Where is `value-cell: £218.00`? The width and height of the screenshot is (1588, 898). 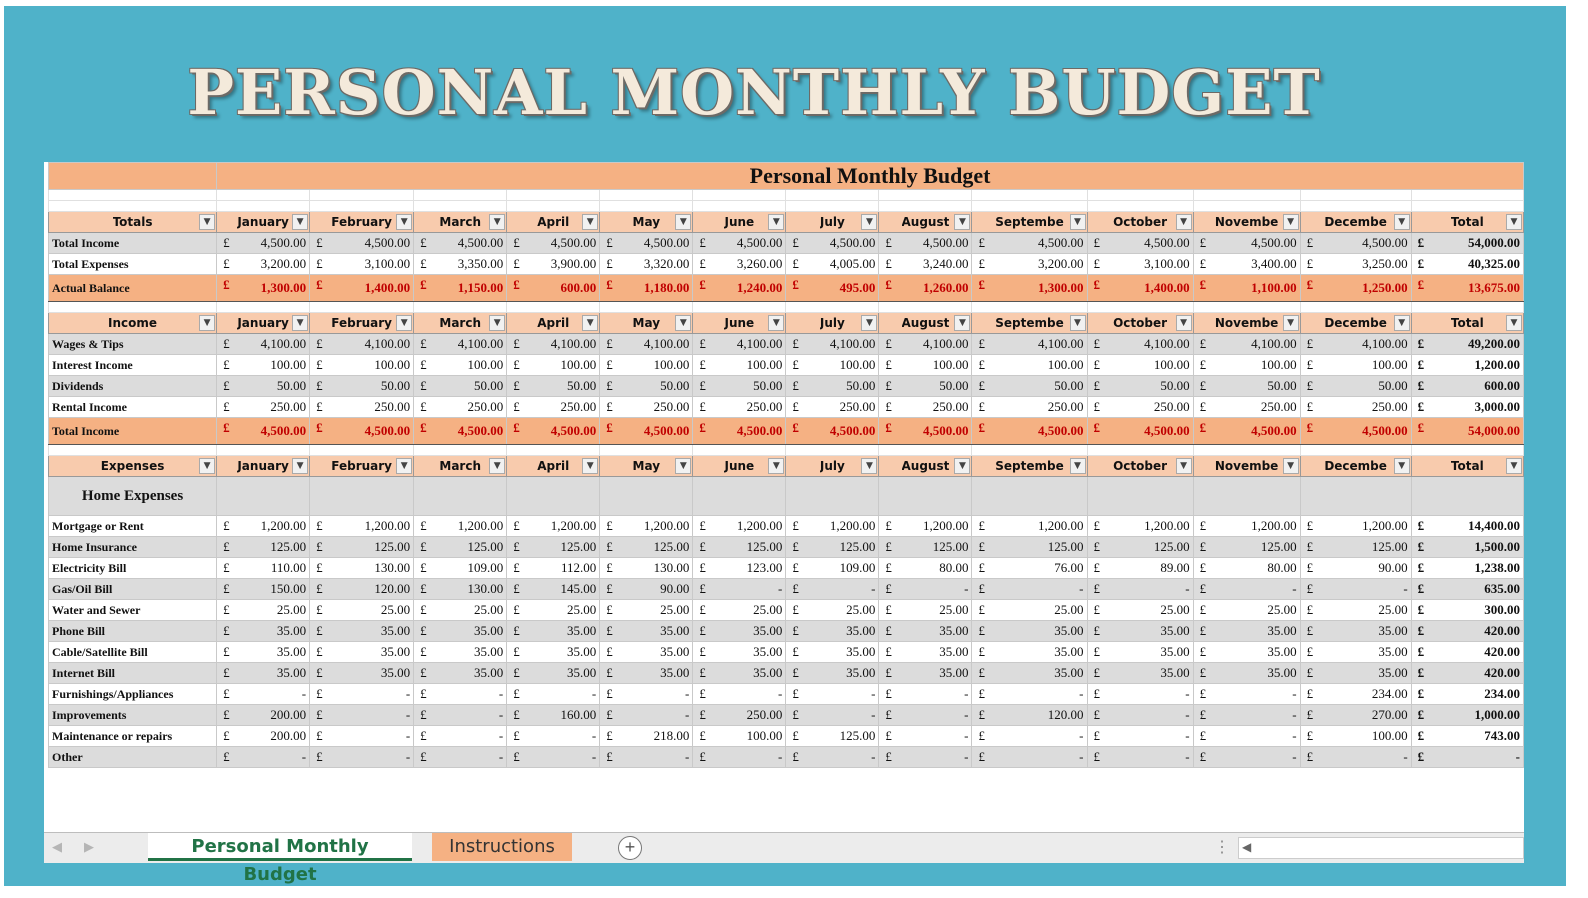
value-cell: £218.00 is located at coordinates (646, 736).